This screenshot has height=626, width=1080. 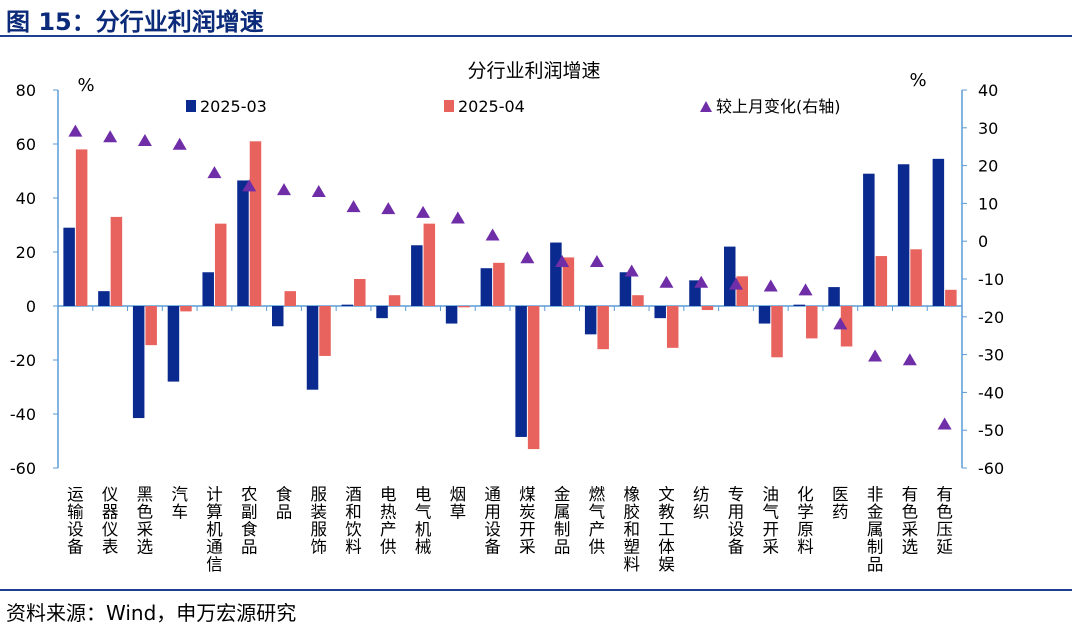 I want to click on category-label: 纺织, so click(x=701, y=503).